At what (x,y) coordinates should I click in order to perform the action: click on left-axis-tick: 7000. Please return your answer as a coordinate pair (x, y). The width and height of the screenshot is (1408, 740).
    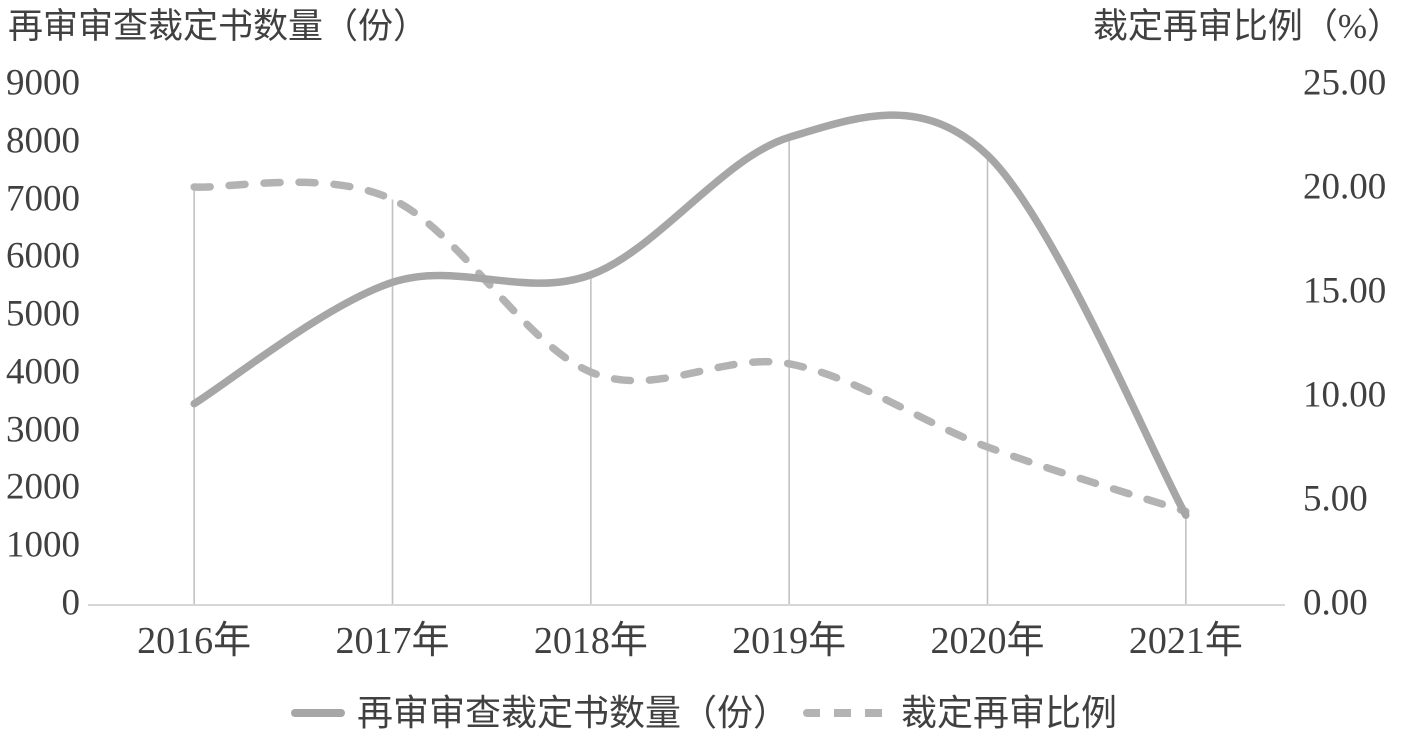
    Looking at the image, I should click on (43, 199).